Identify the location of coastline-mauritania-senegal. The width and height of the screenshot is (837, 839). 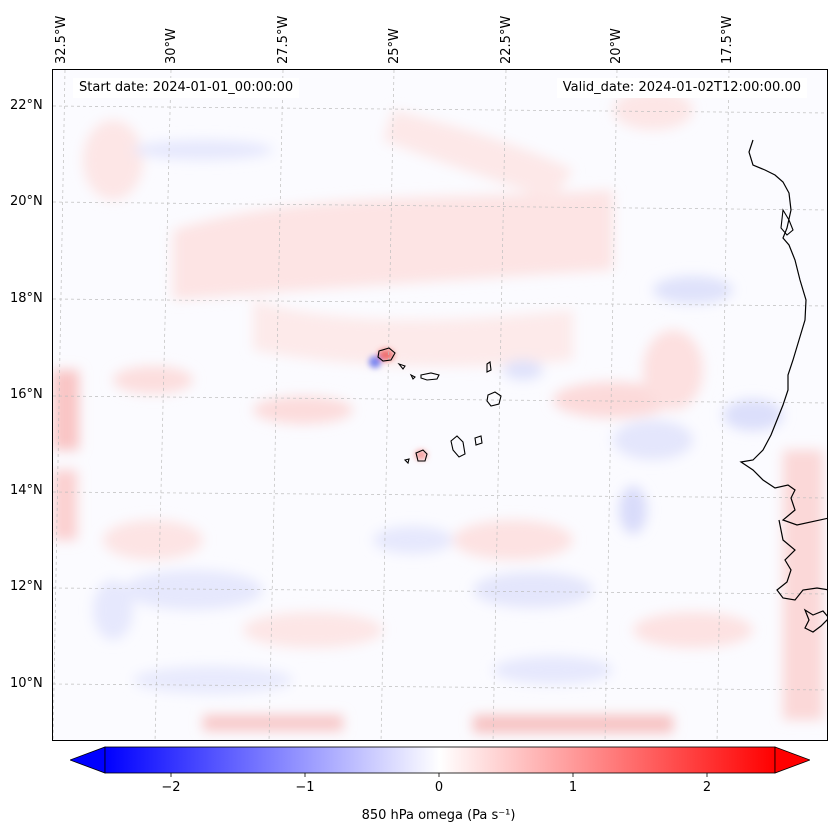
(783, 332).